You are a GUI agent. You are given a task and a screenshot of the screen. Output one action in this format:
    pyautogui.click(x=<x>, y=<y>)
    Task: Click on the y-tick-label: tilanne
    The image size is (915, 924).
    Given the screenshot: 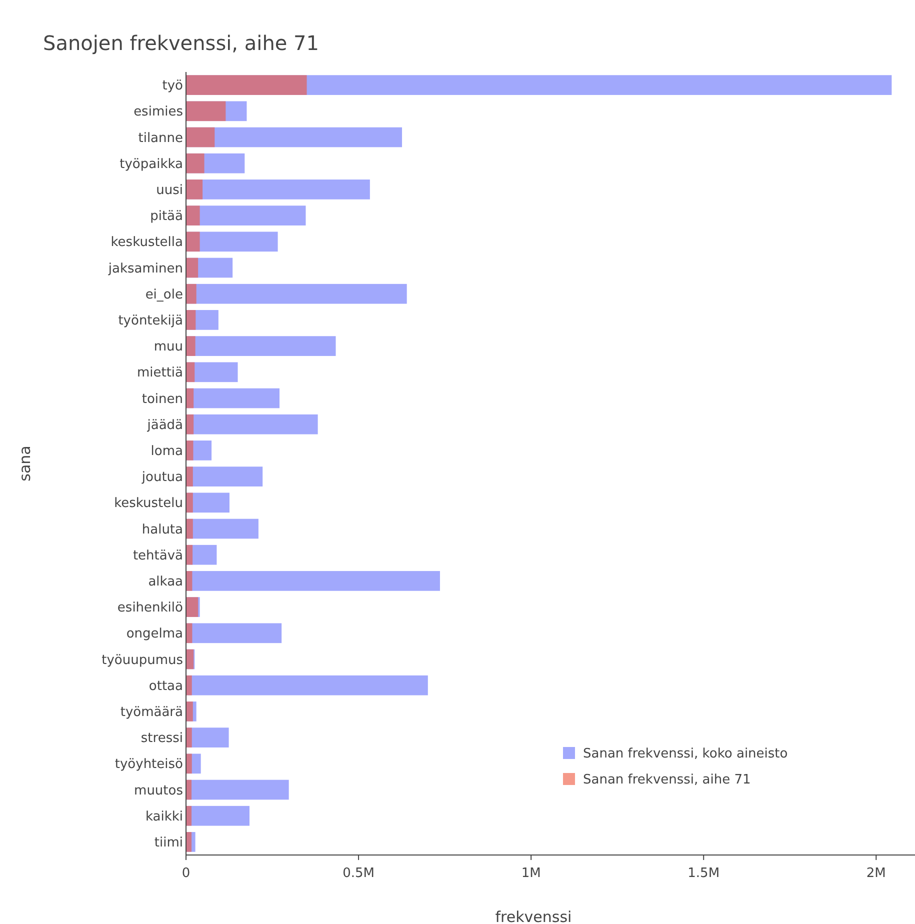 What is the action you would take?
    pyautogui.click(x=160, y=138)
    